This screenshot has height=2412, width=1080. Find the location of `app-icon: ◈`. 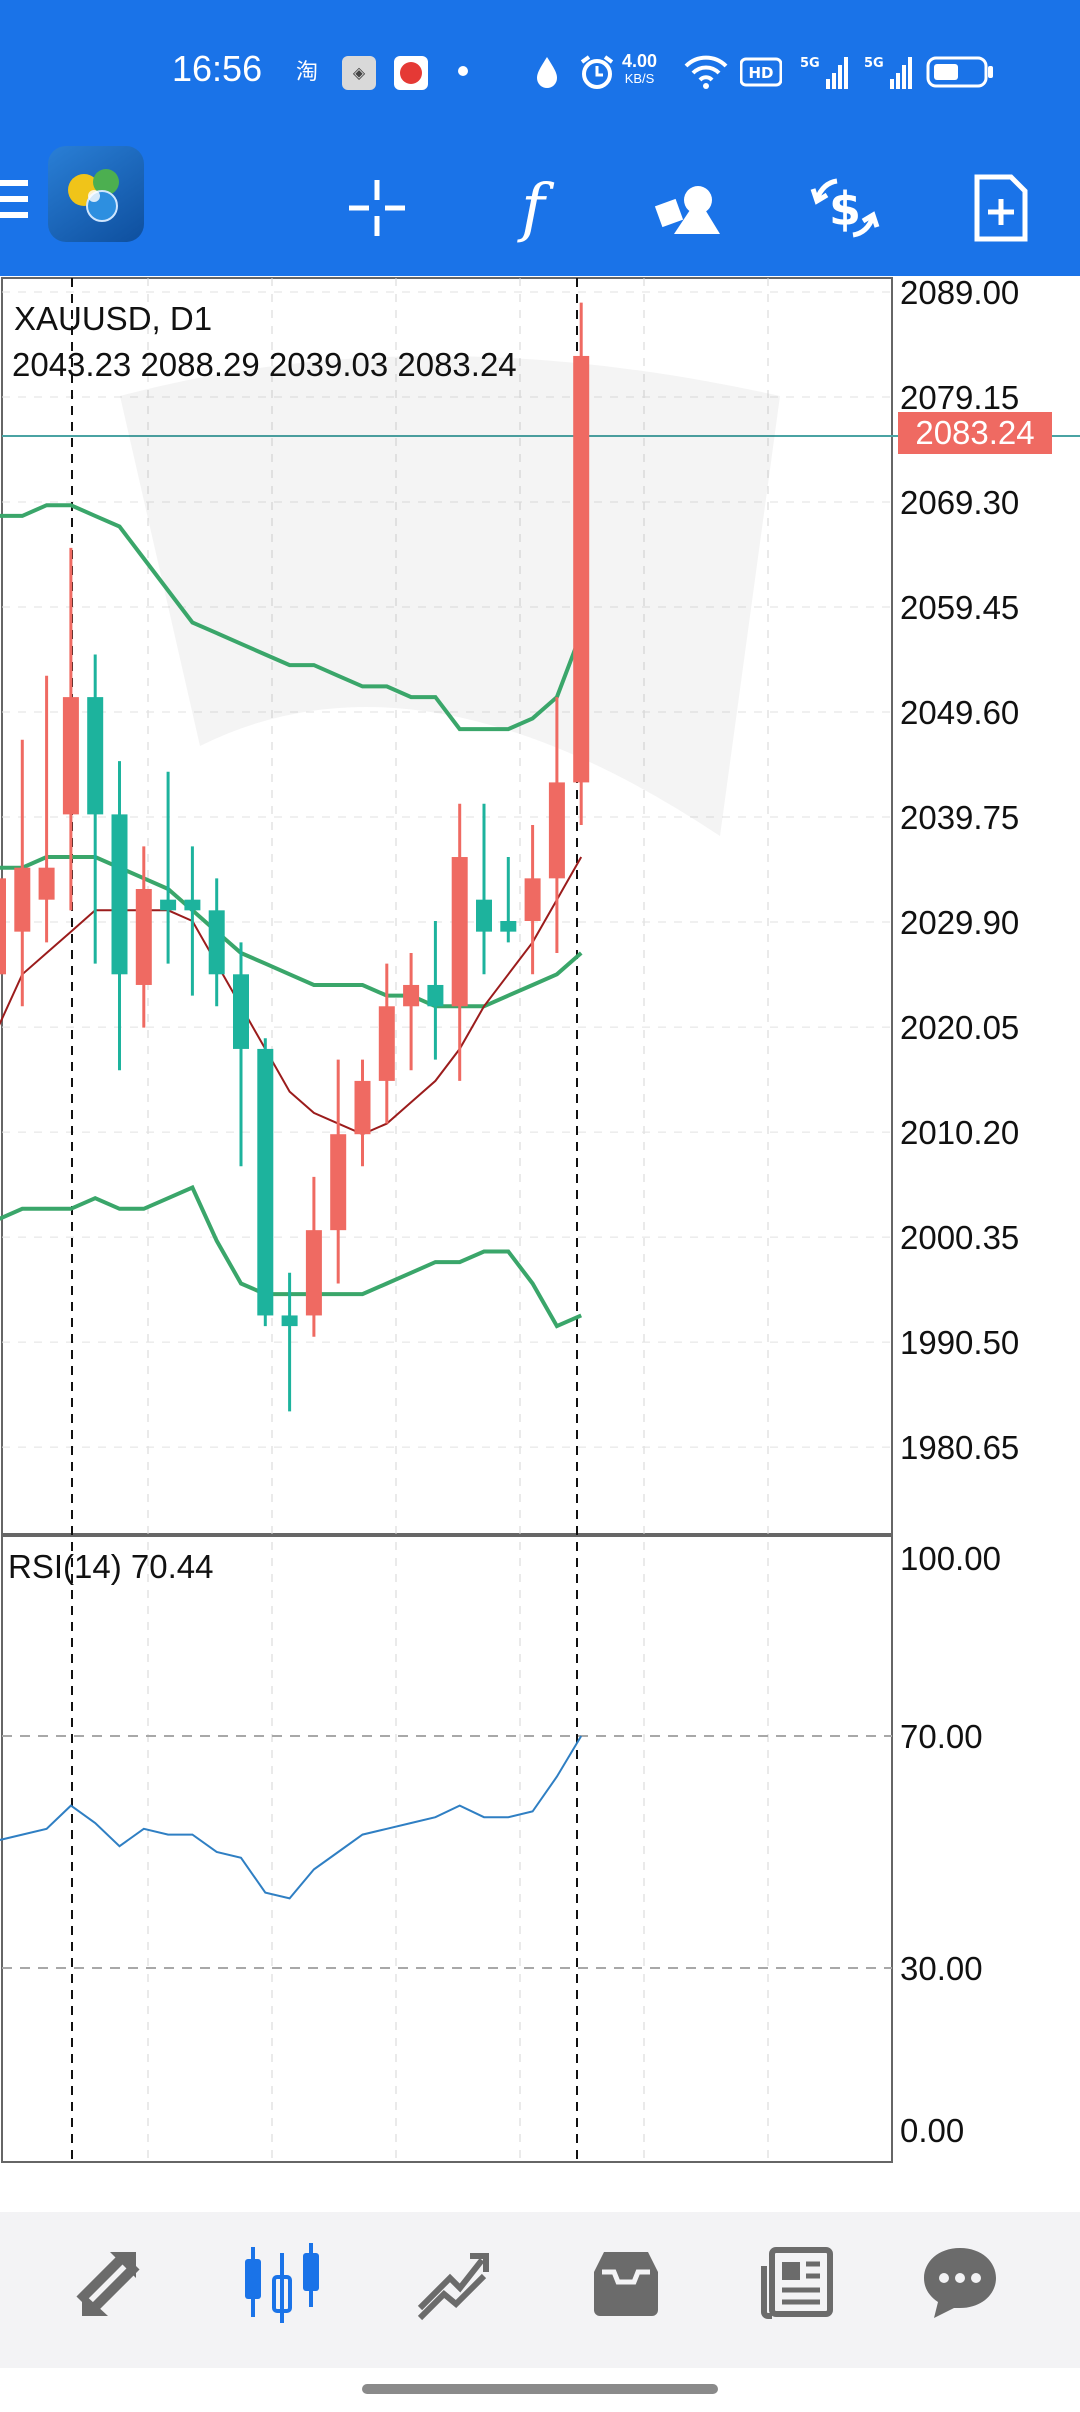

app-icon: ◈ is located at coordinates (359, 73).